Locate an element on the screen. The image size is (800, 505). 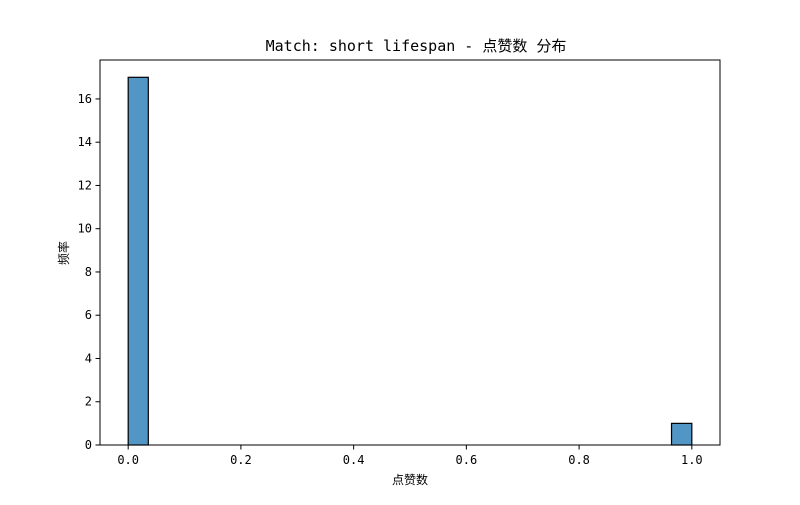
x-tick-label: 0.8 is located at coordinates (579, 460).